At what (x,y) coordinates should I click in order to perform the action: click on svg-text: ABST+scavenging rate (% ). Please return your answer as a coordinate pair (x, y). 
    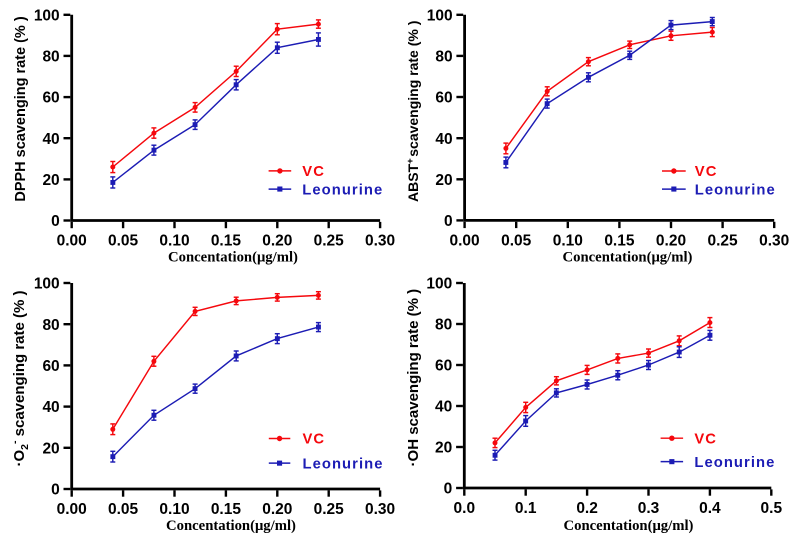
    Looking at the image, I should click on (413, 111).